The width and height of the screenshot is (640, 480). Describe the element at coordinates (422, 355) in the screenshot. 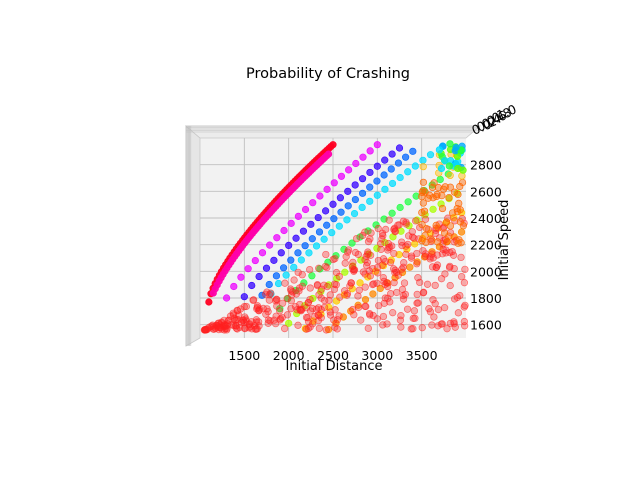

I see `x-tick-label: 3500` at that location.